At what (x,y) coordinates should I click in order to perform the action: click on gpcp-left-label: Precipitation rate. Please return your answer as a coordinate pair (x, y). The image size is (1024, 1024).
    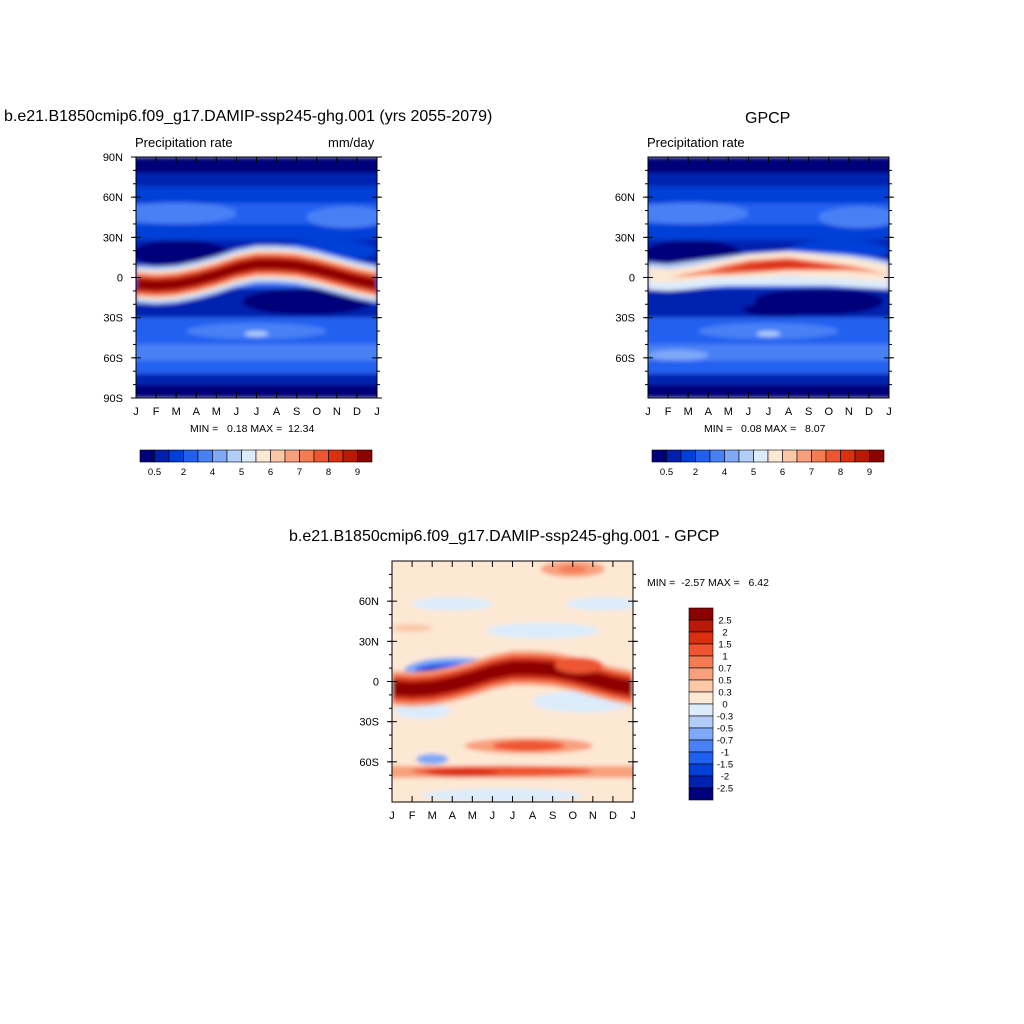
    Looking at the image, I should click on (696, 142).